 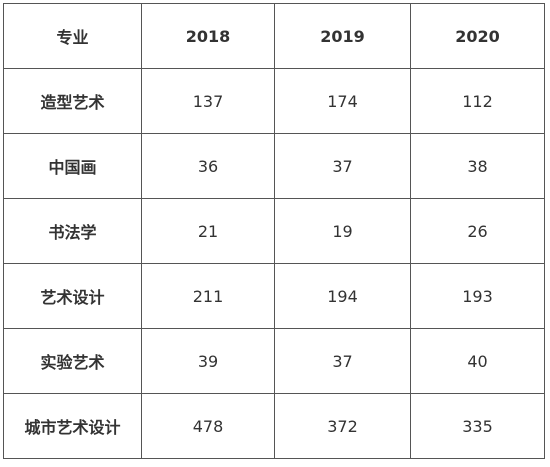 What do you see at coordinates (208, 36) in the screenshot?
I see `header-2018: 2018` at bounding box center [208, 36].